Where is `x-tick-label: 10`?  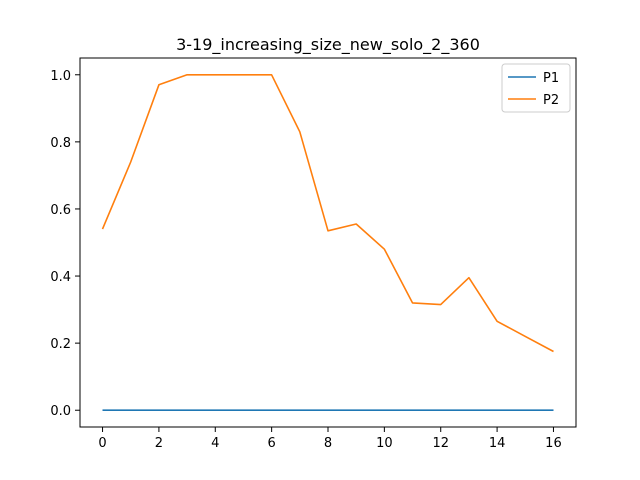
x-tick-label: 10 is located at coordinates (384, 443).